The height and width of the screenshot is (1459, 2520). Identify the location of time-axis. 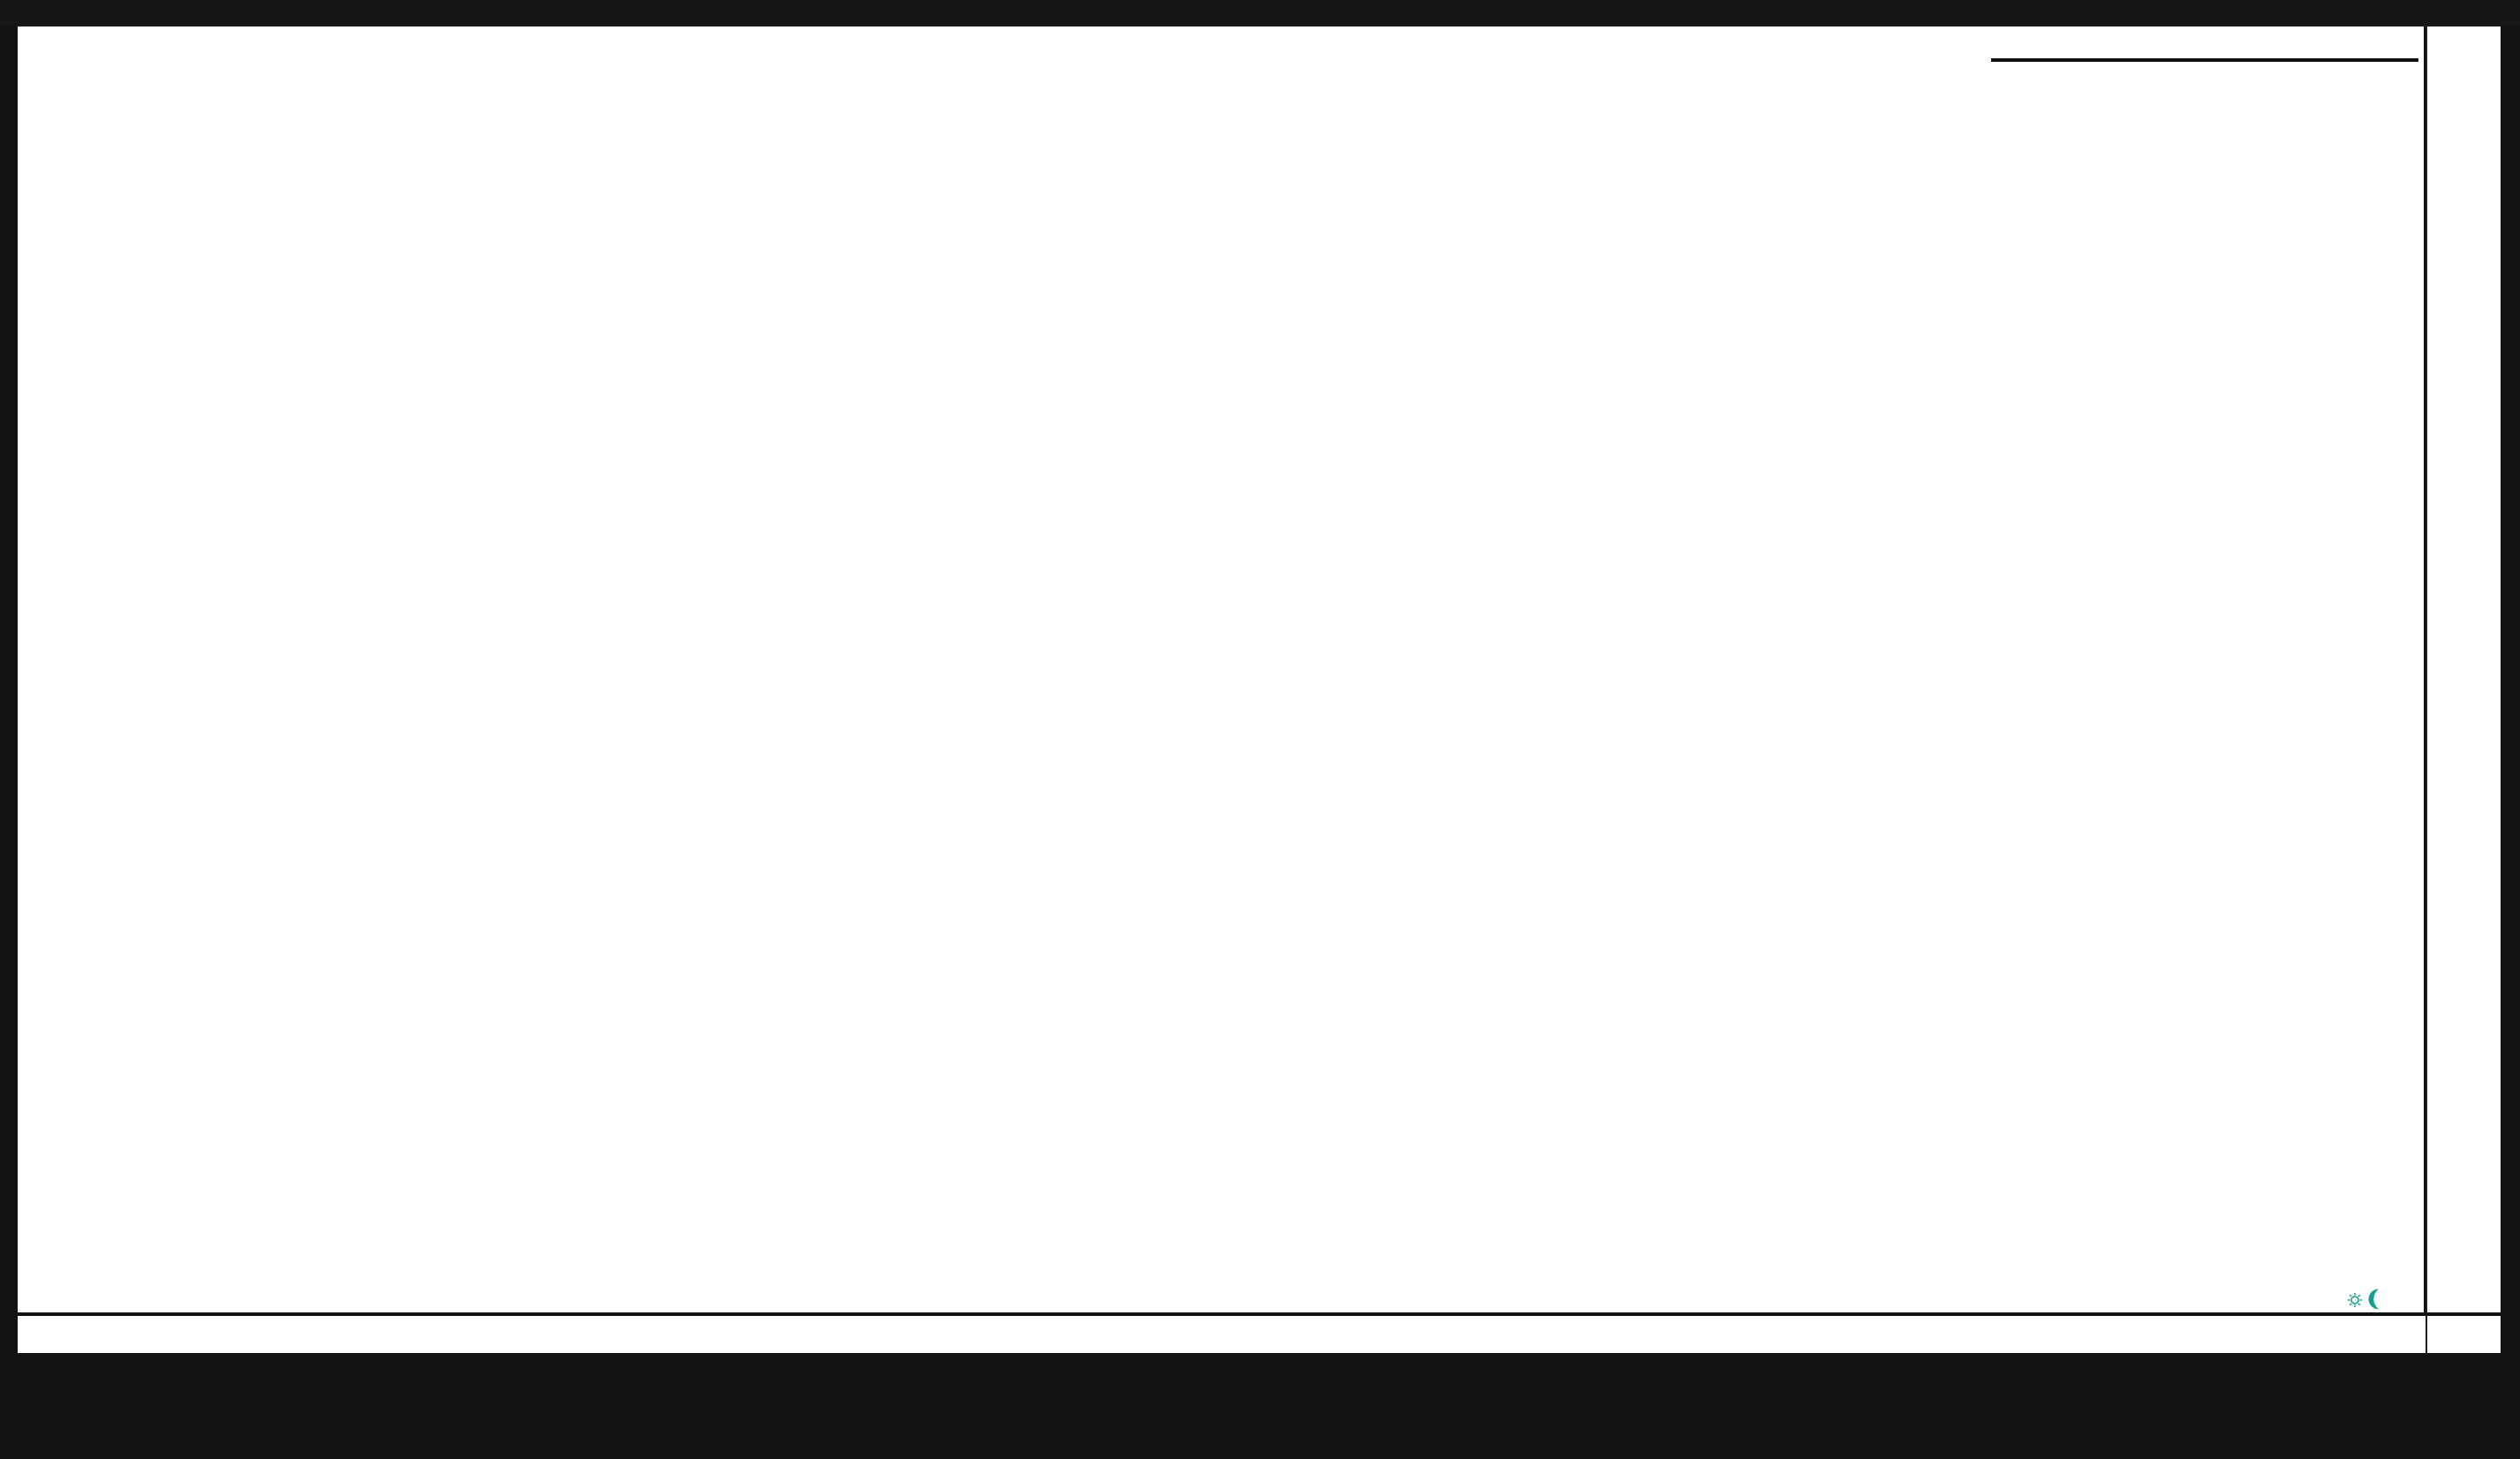
(1222, 1333).